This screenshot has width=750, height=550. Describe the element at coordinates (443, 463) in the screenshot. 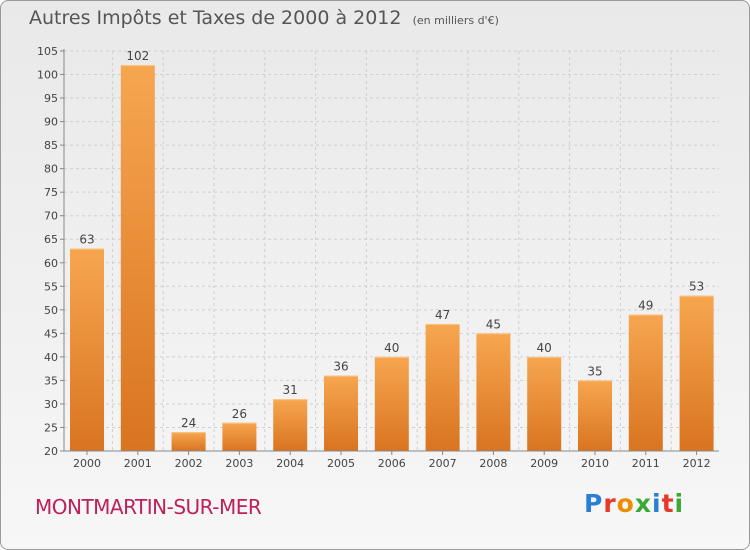

I see `x-tick-label-2007: 2007` at that location.